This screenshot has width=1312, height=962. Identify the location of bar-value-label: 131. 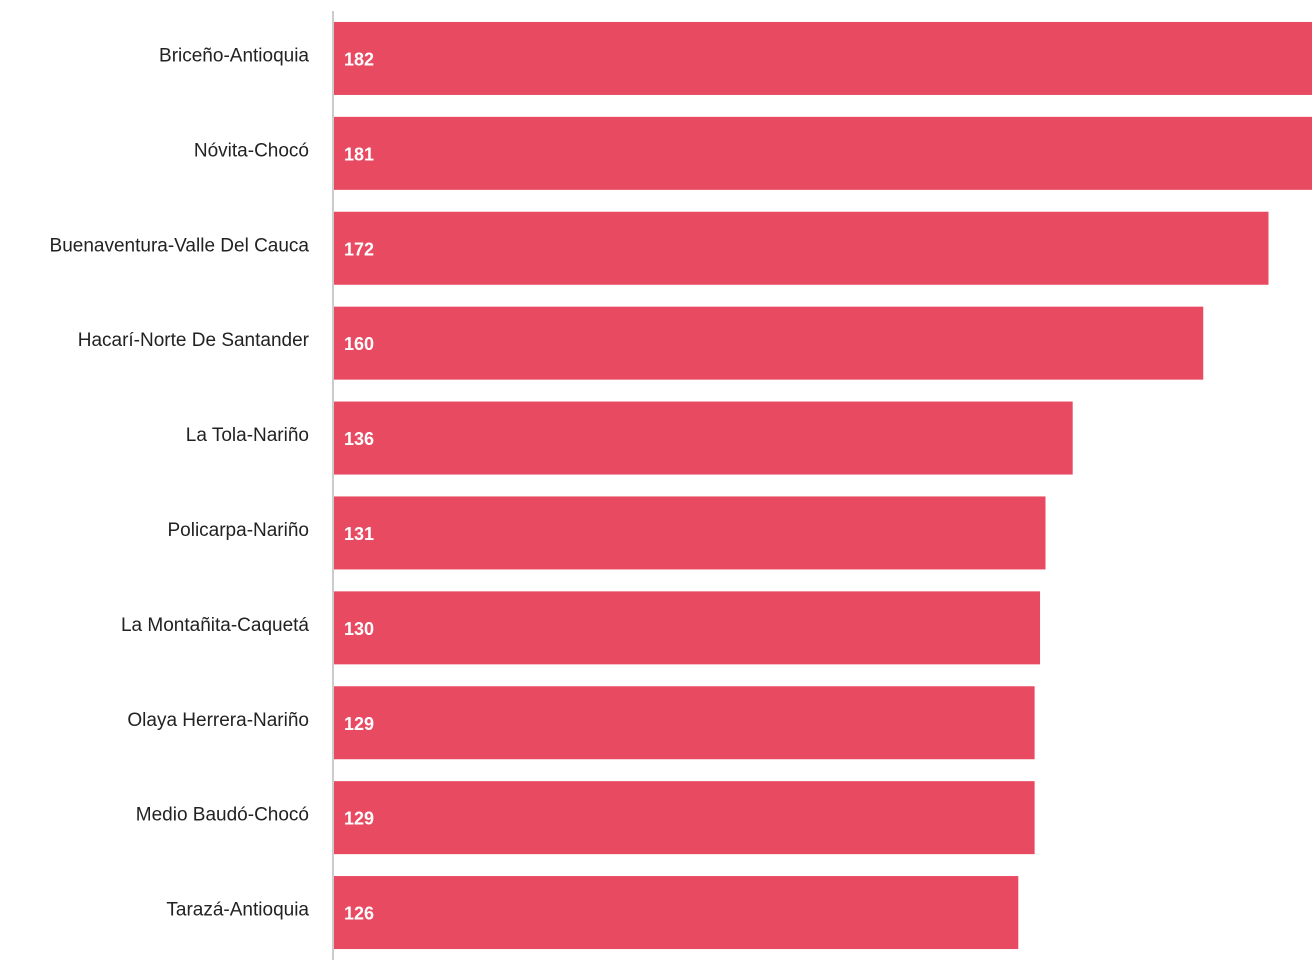
(359, 534).